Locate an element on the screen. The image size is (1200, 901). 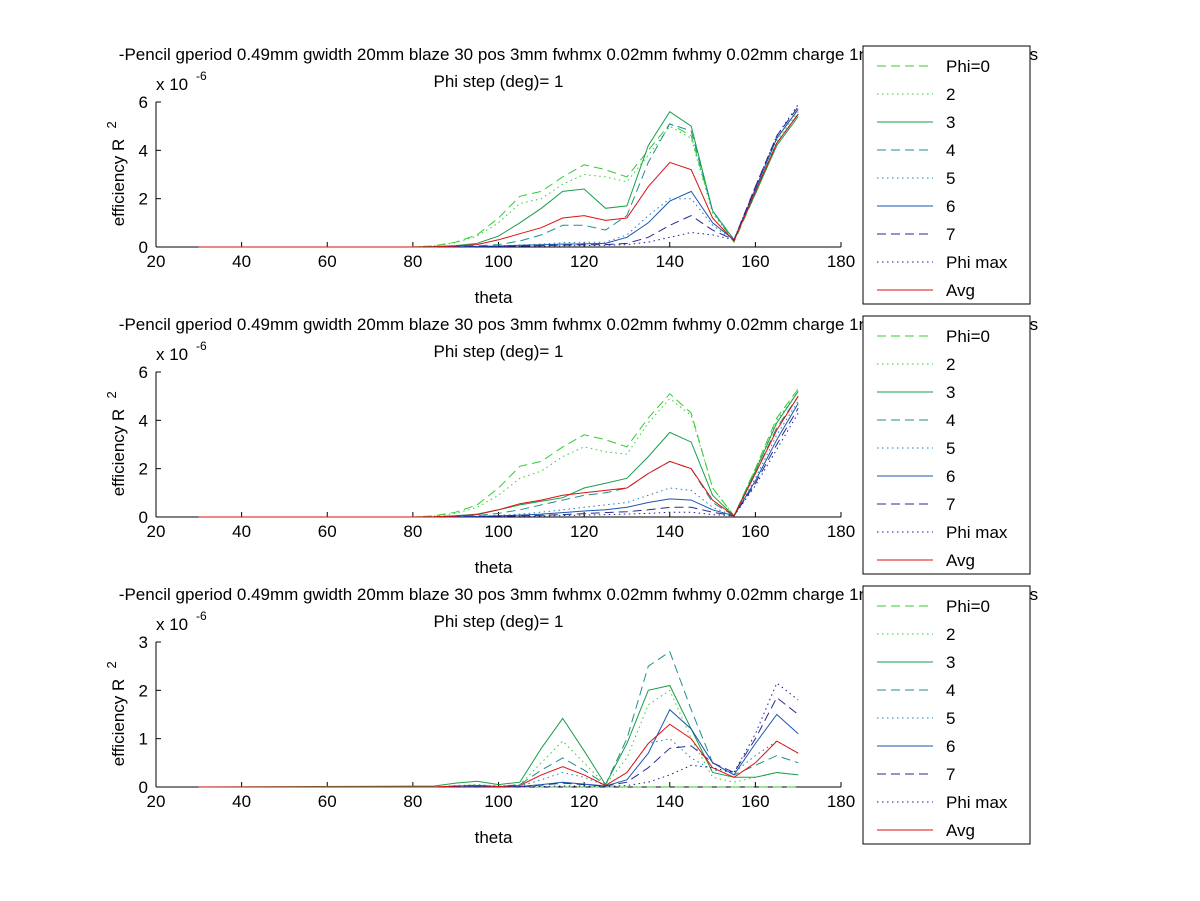
y-exponent-label: x 10 is located at coordinates (172, 624).